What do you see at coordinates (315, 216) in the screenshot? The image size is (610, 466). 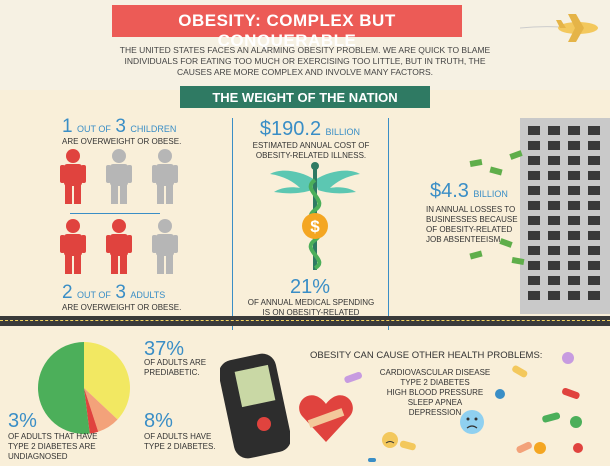 I see `caduceus-icon: $` at bounding box center [315, 216].